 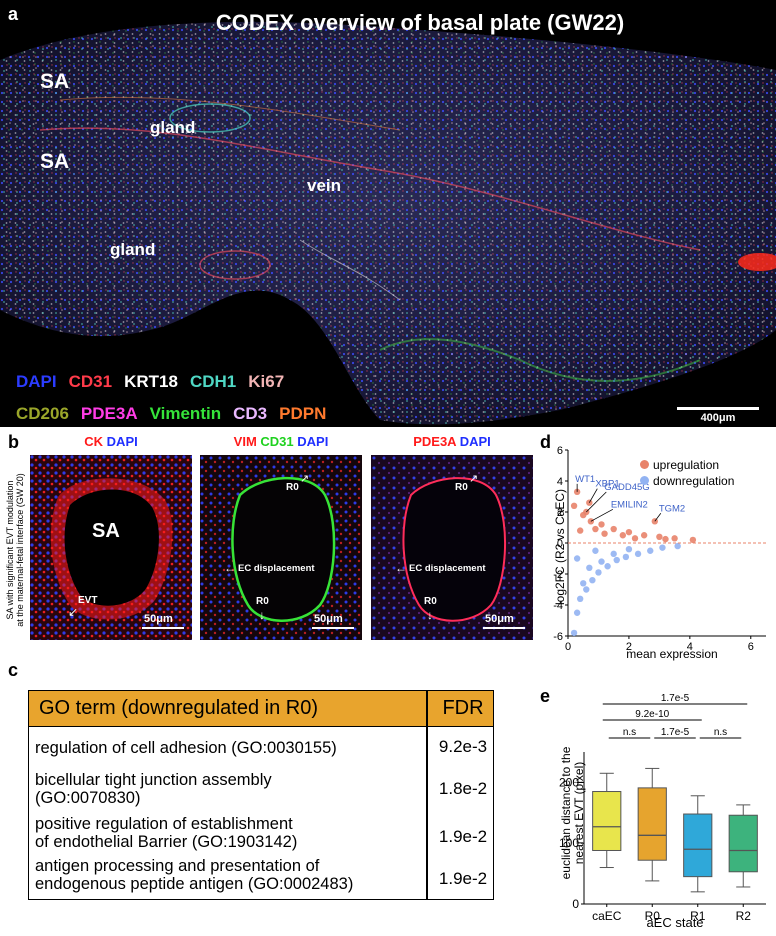 I want to click on chart-d-ytick-label: -6, so click(x=558, y=637).